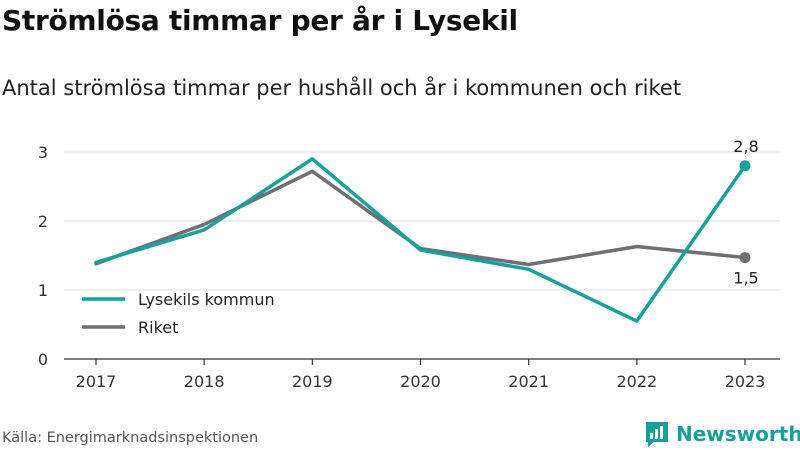 The width and height of the screenshot is (800, 450). I want to click on end-value-label-riket: 1,5, so click(745, 278).